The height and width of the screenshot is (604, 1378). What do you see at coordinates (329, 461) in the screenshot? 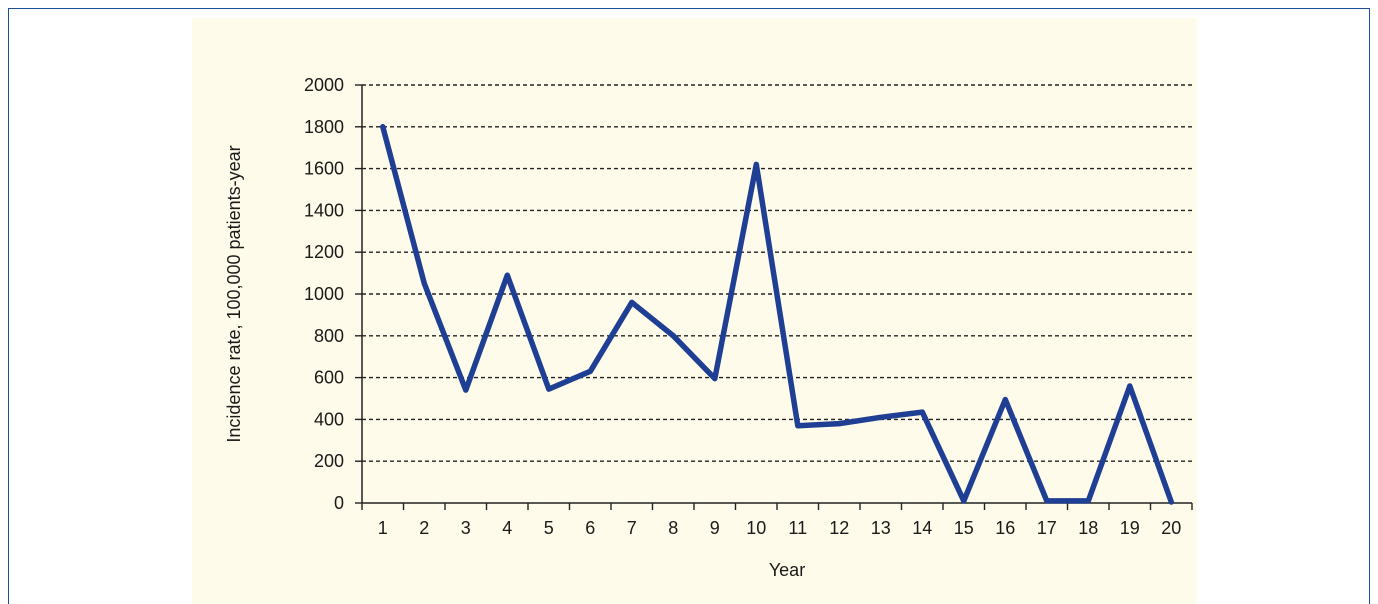
I see `y-tick-label: 200` at bounding box center [329, 461].